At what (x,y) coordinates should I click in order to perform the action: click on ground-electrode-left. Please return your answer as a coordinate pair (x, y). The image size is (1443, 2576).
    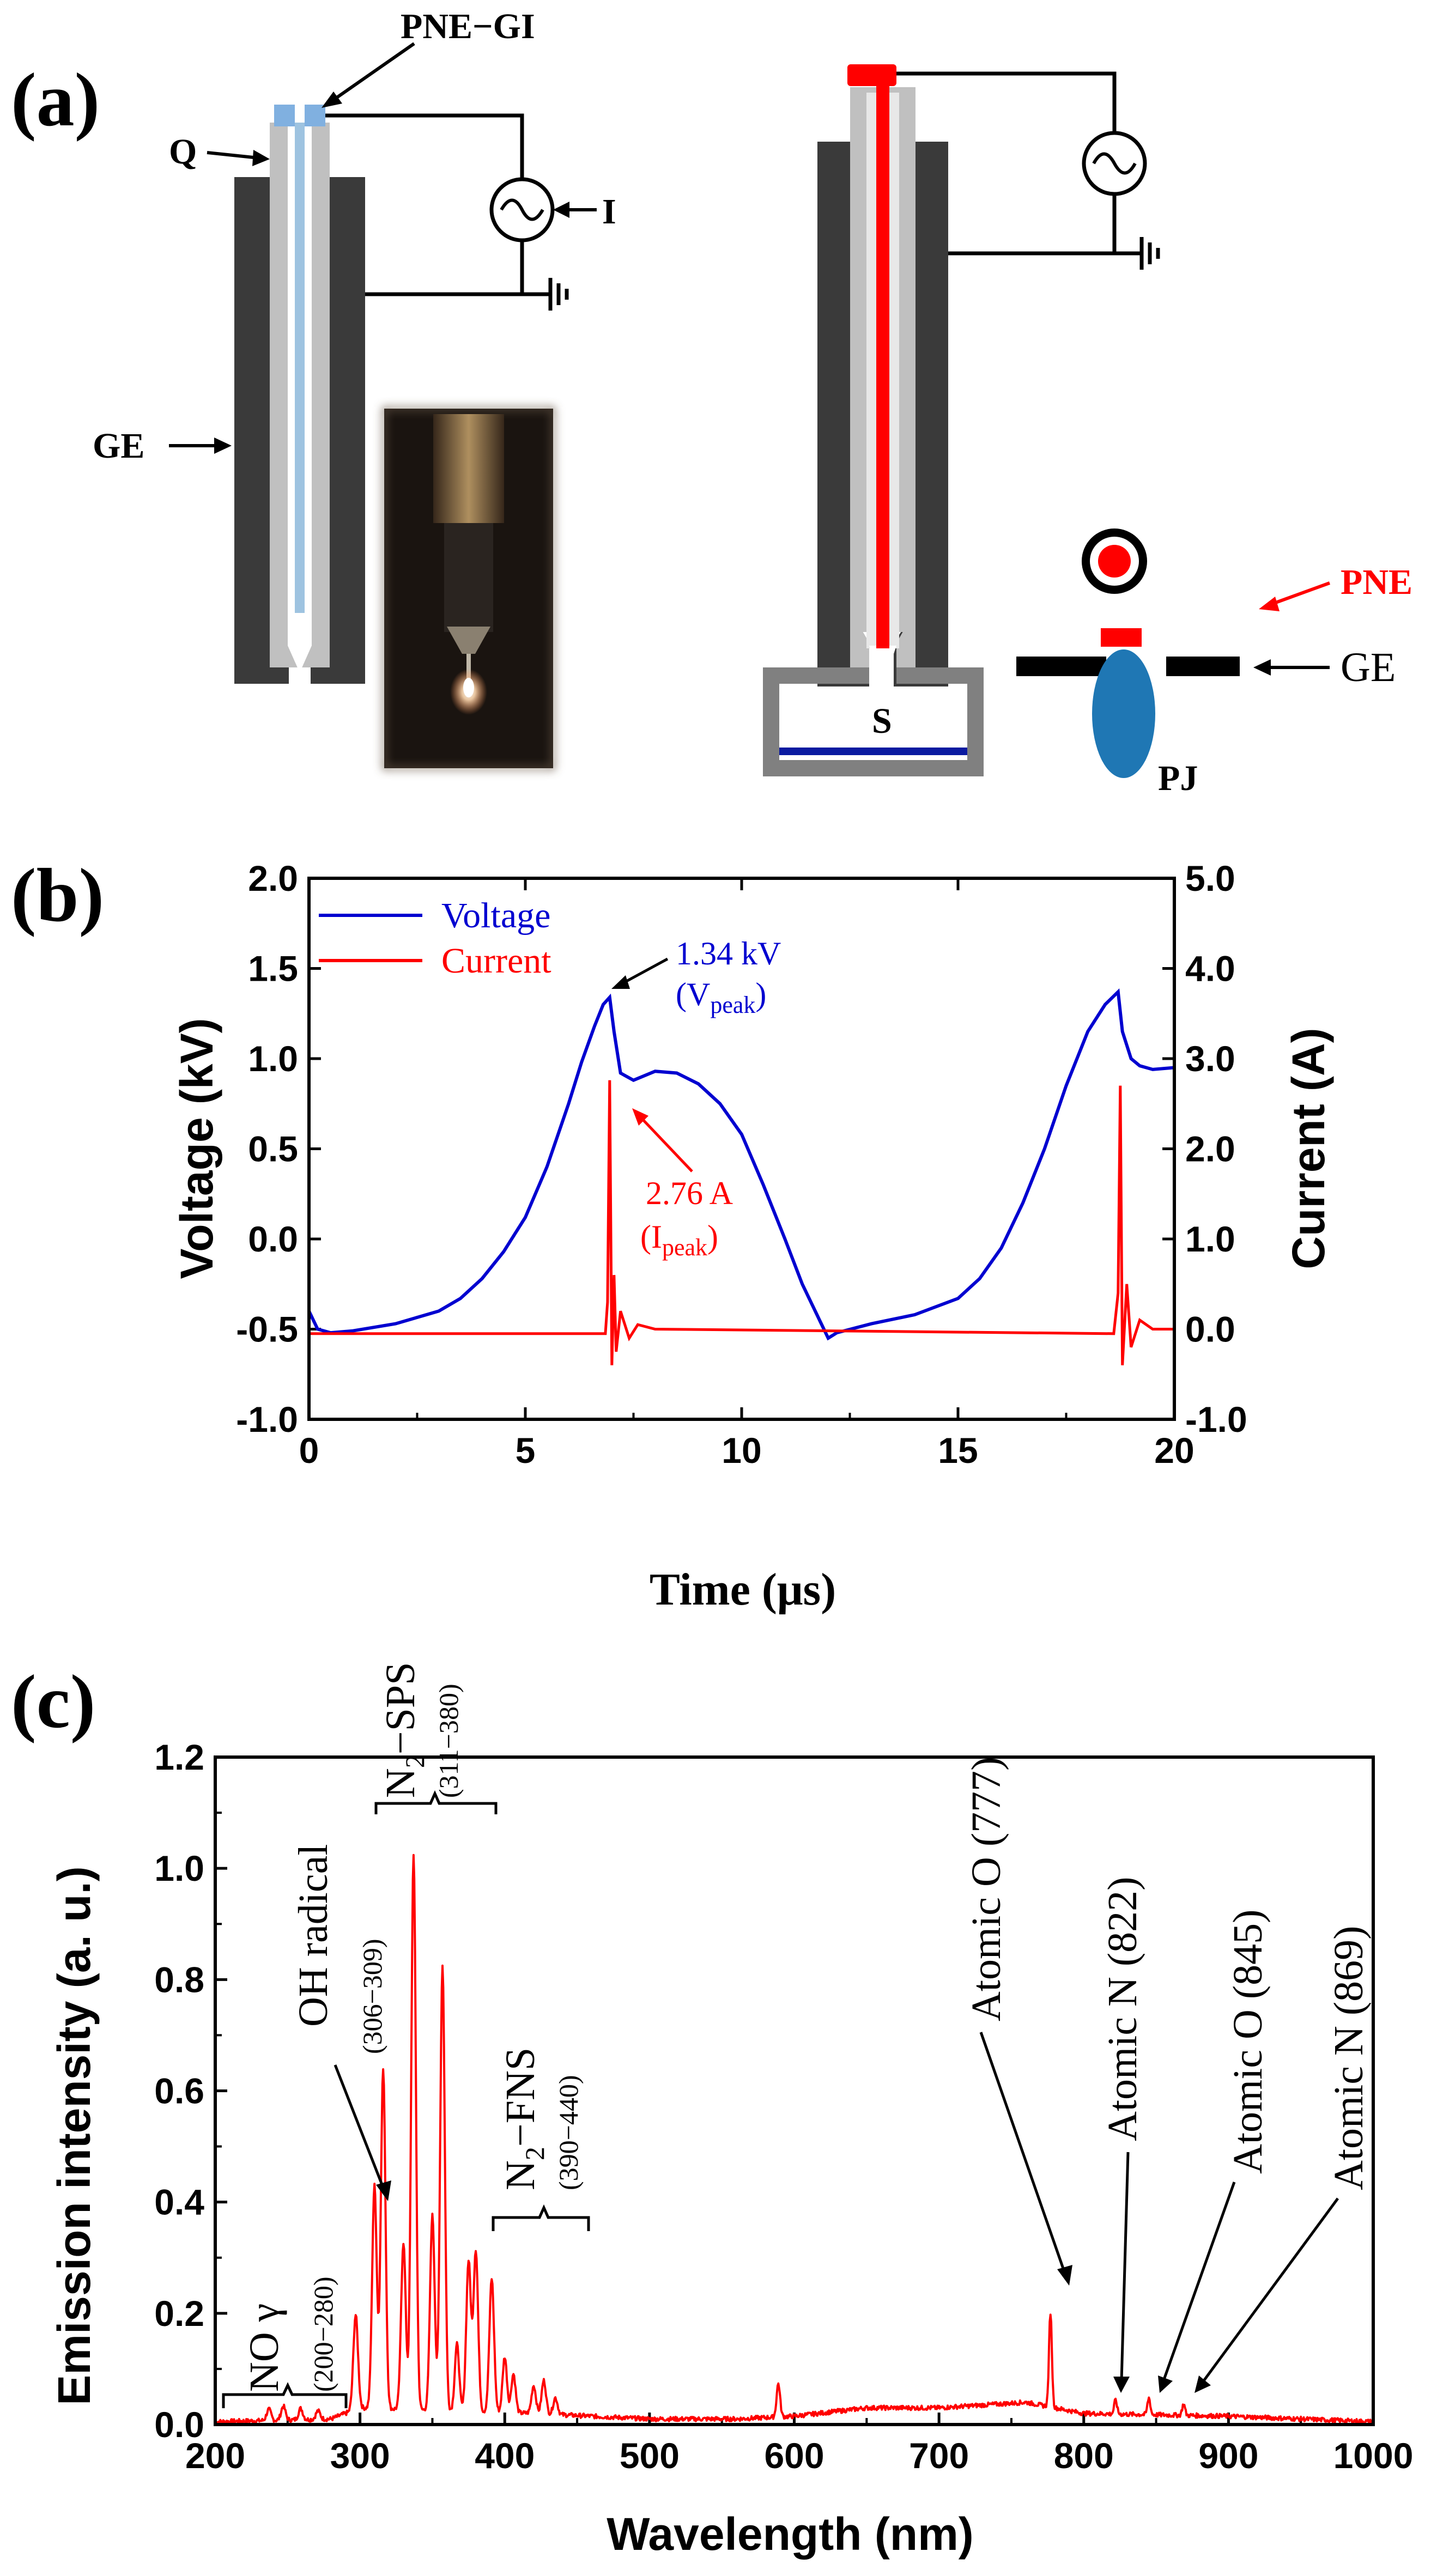
    Looking at the image, I should click on (261, 431).